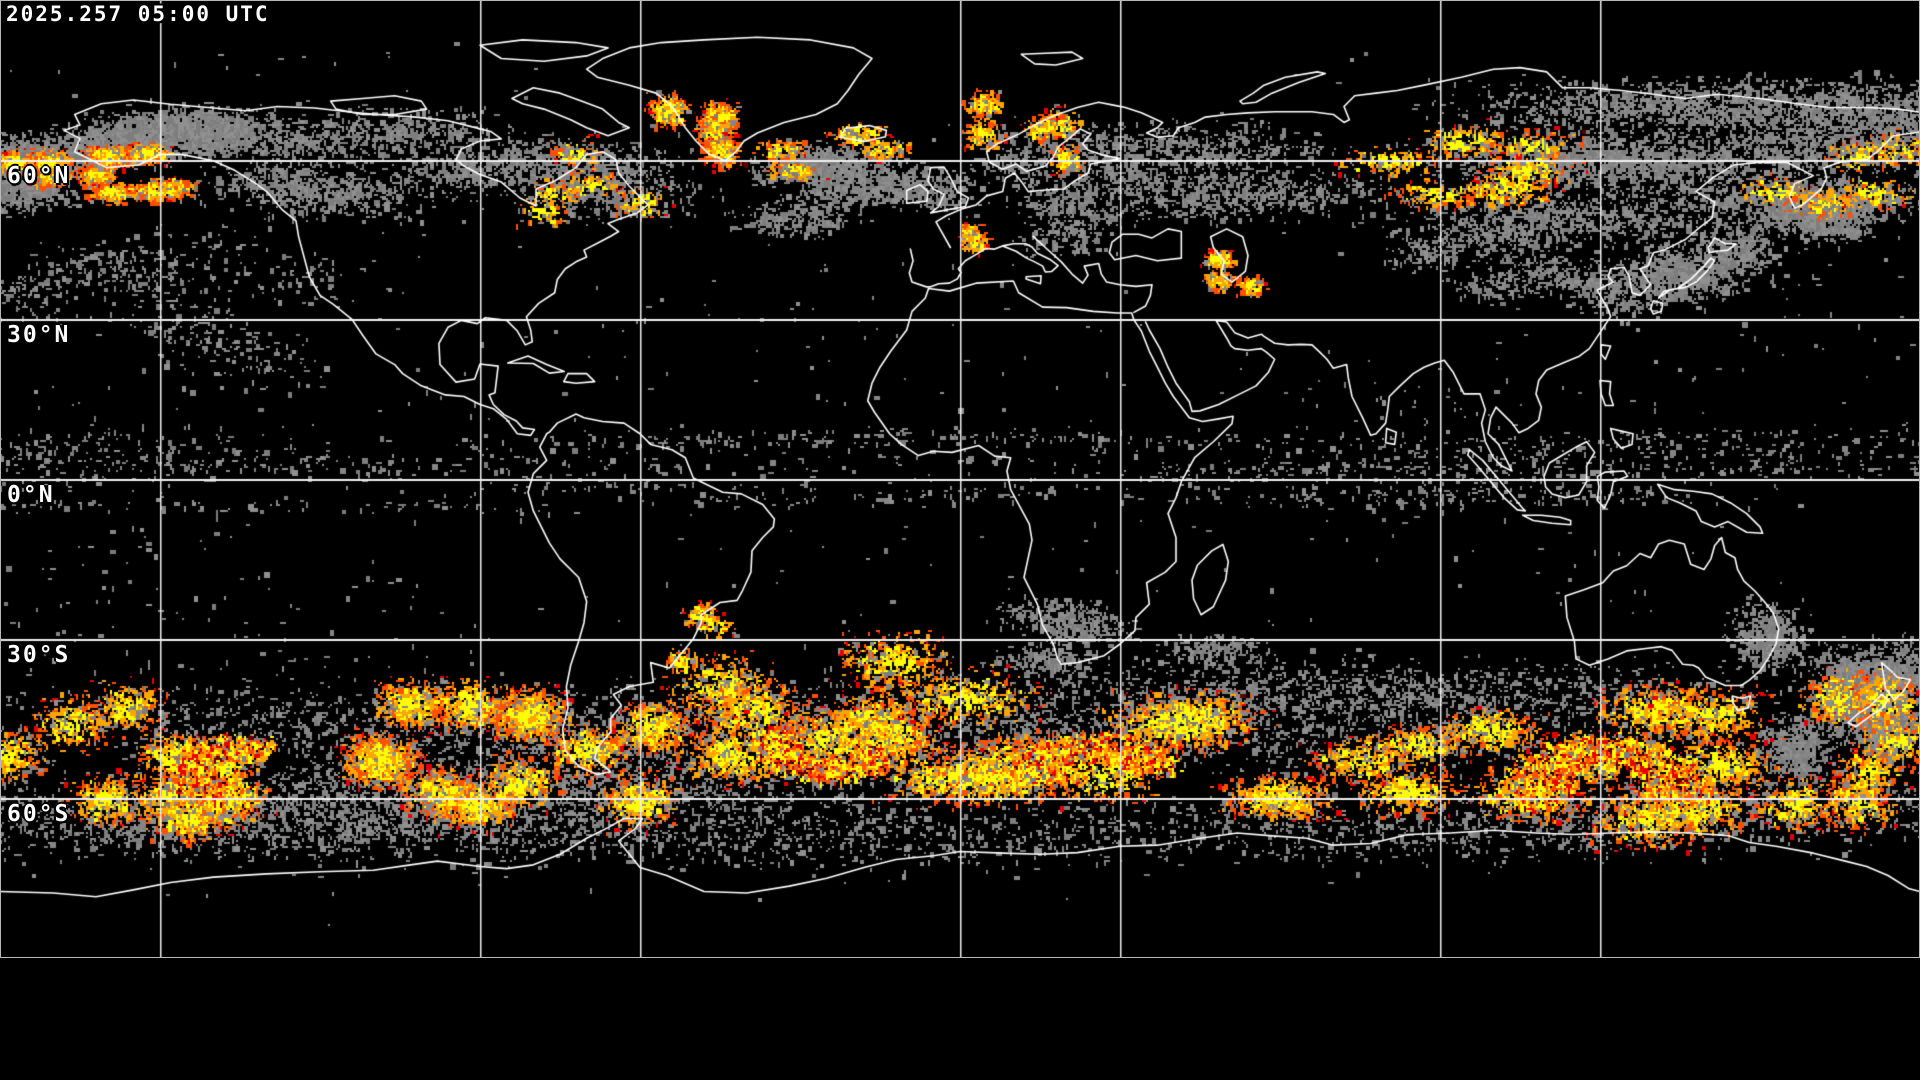 The height and width of the screenshot is (1080, 1920). What do you see at coordinates (39, 814) in the screenshot?
I see `lat-label-60S: 60°S` at bounding box center [39, 814].